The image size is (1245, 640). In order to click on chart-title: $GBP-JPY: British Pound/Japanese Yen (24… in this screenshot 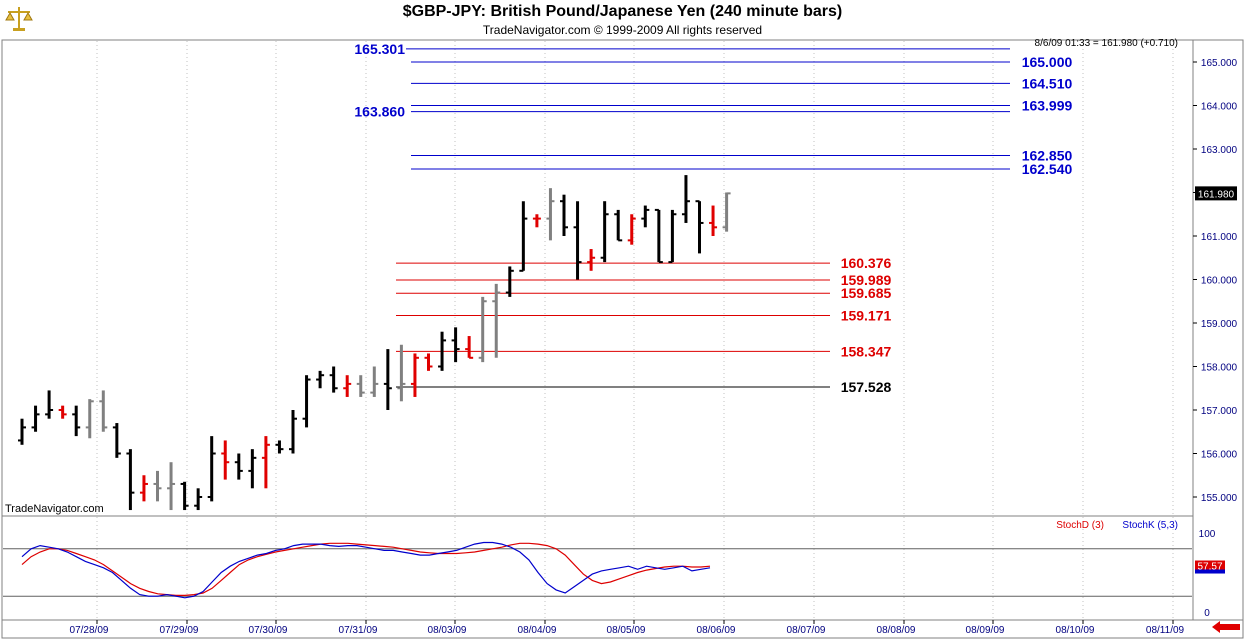, I will do `click(622, 11)`.